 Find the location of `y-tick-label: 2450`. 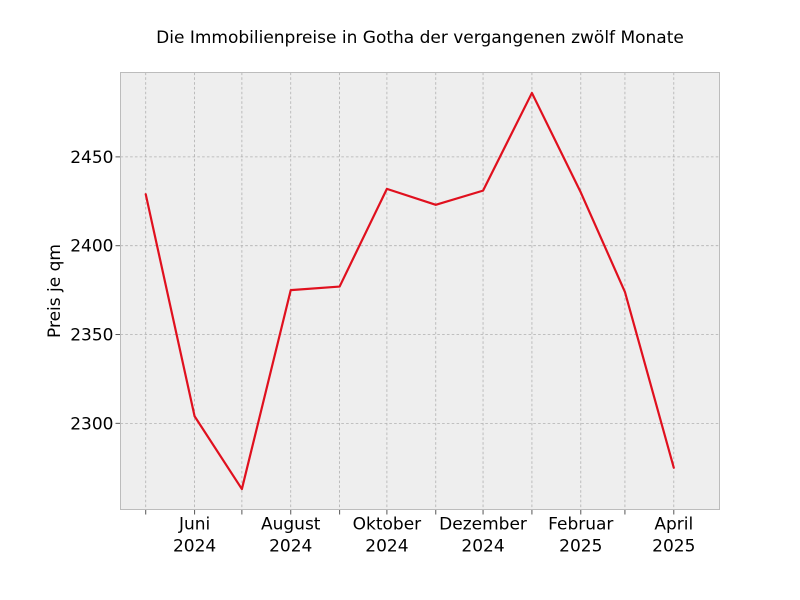

y-tick-label: 2450 is located at coordinates (91, 158).